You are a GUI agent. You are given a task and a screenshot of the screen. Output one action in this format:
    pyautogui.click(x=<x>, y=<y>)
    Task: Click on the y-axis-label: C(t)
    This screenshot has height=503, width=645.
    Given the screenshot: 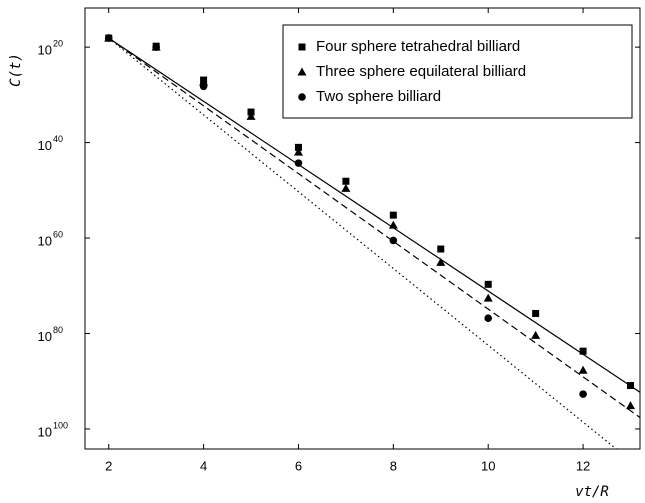 What is the action you would take?
    pyautogui.click(x=16, y=70)
    